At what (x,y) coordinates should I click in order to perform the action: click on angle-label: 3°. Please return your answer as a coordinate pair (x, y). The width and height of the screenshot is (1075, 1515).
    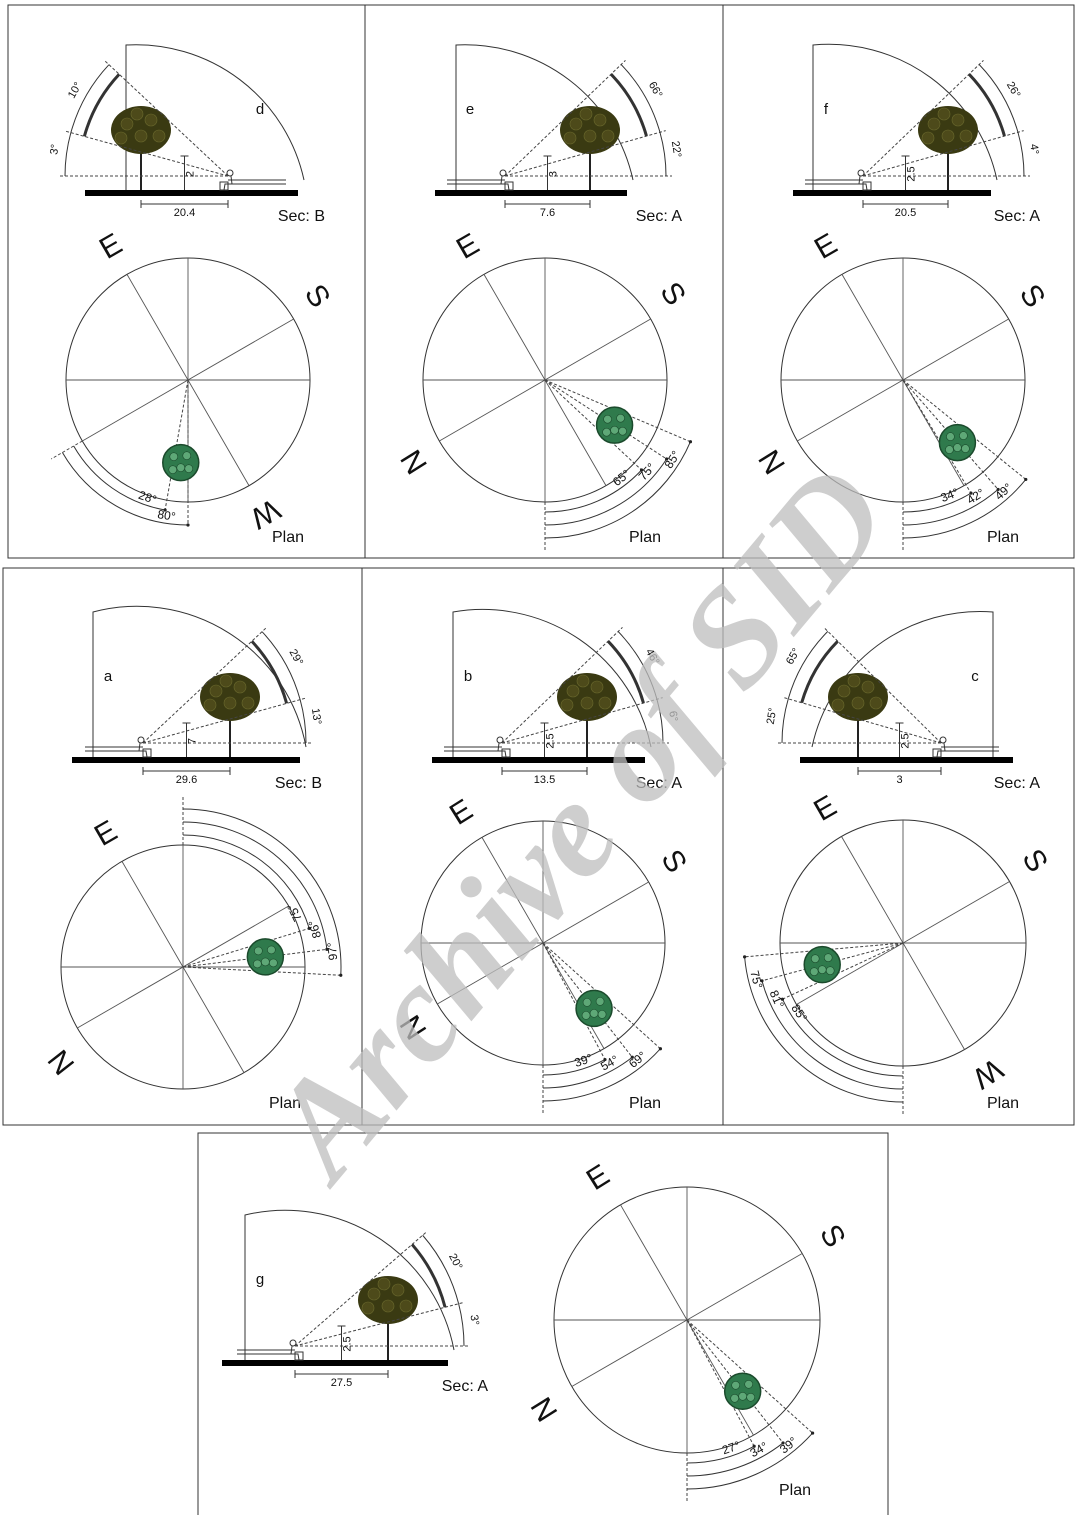
    Looking at the image, I should click on (54, 149).